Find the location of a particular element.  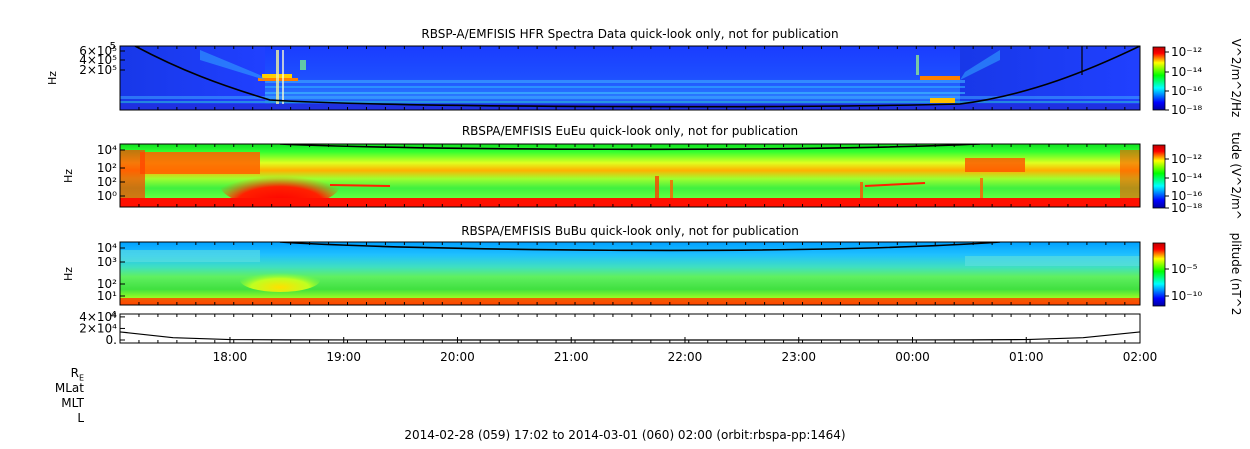

xtick-label: 01:00 is located at coordinates (1026, 357).